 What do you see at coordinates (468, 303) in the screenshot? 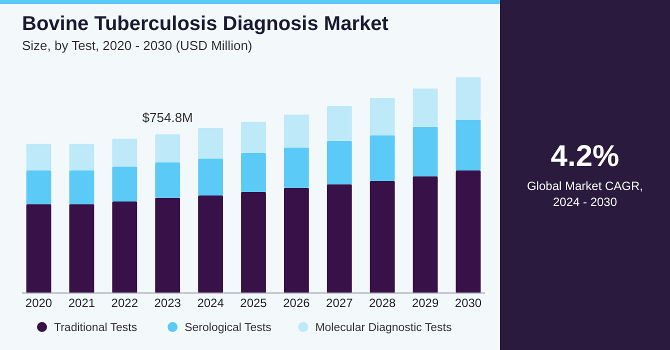
I see `x-tick-label: 2030` at bounding box center [468, 303].